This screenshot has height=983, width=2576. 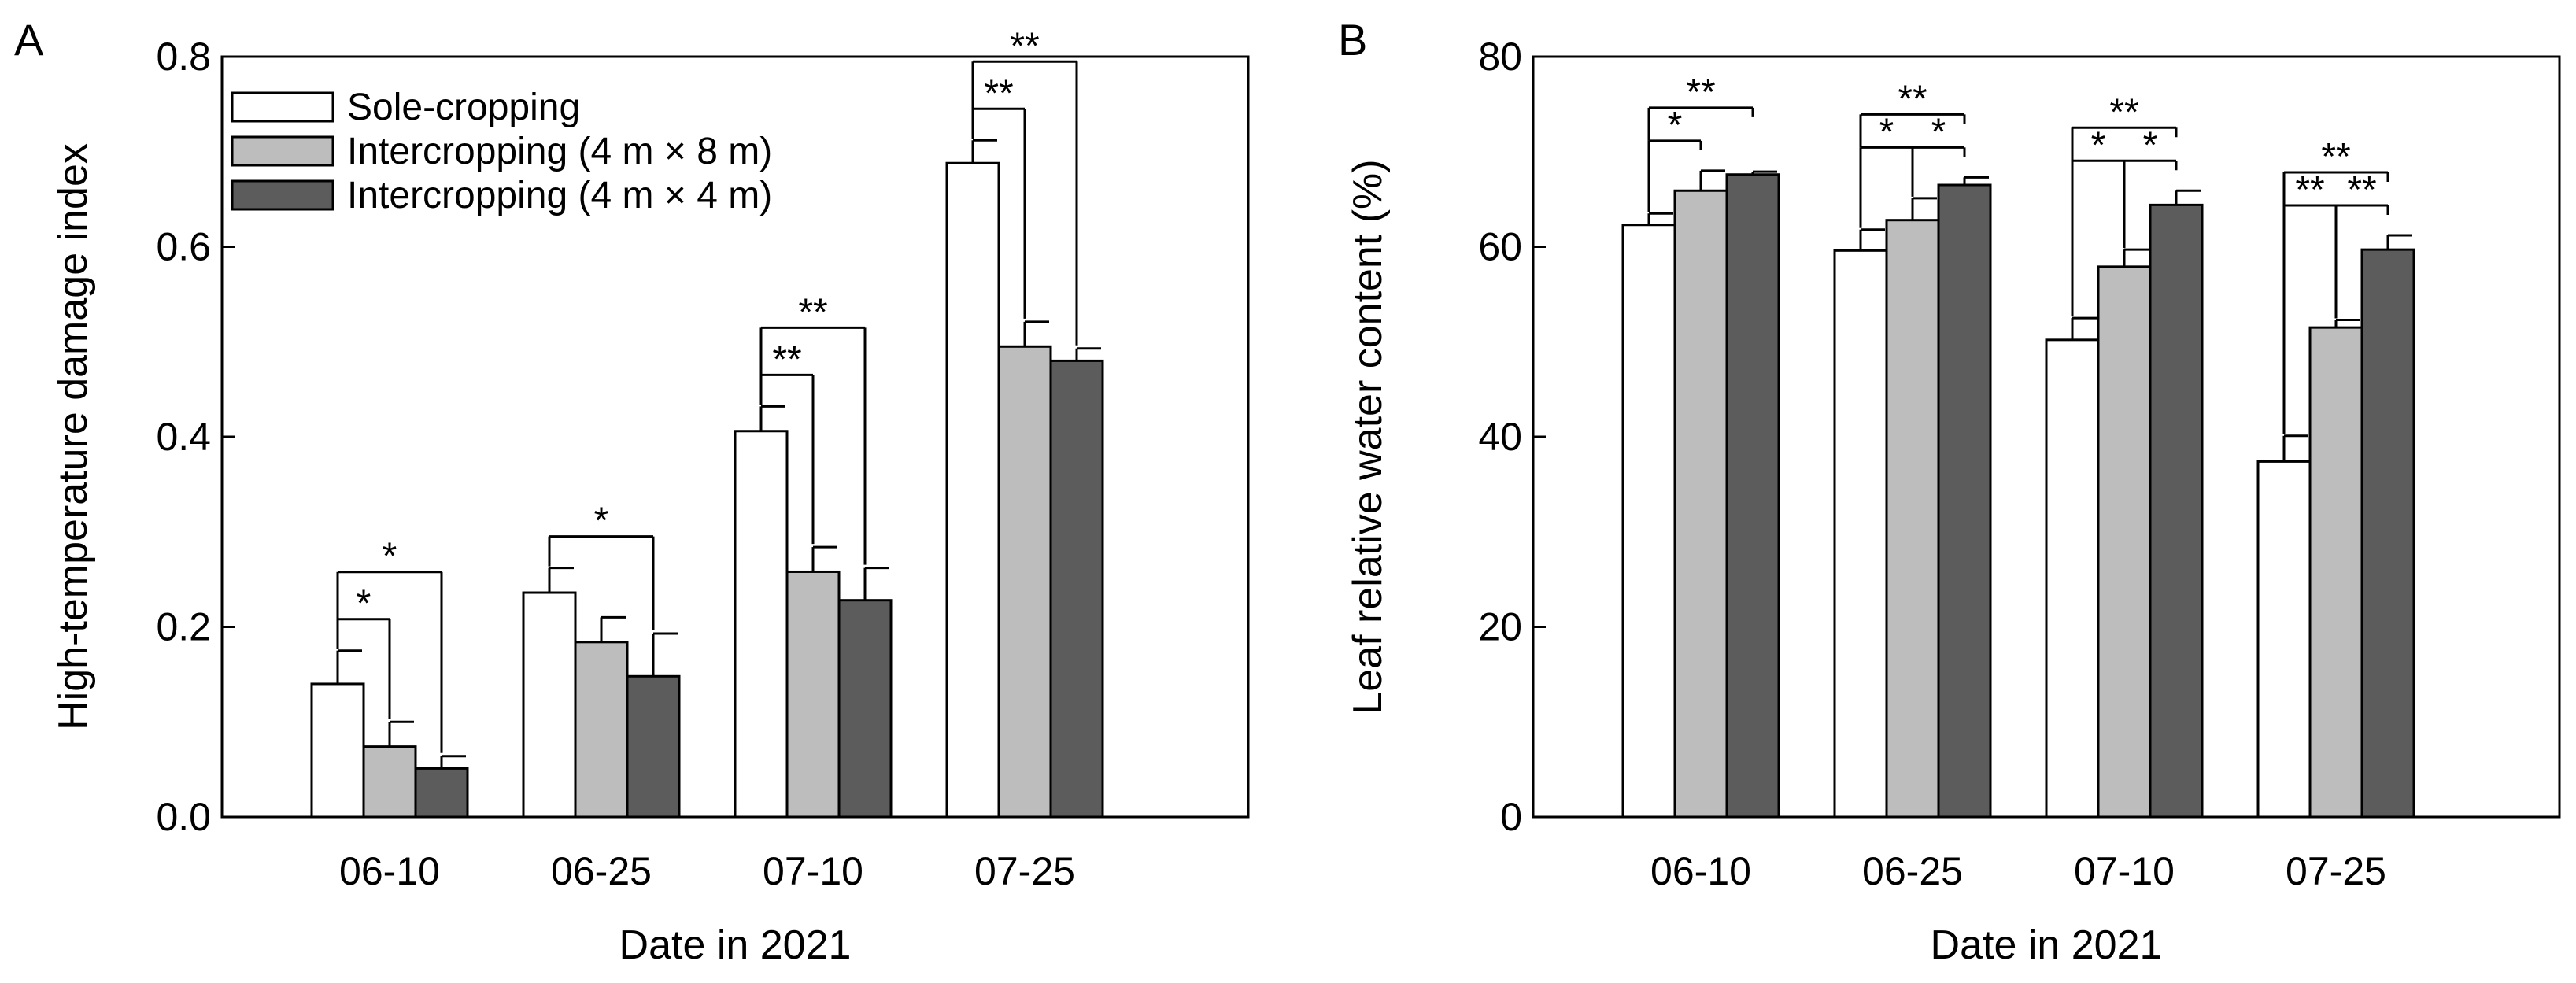 I want to click on y-tick-label: 60, so click(x=1500, y=247).